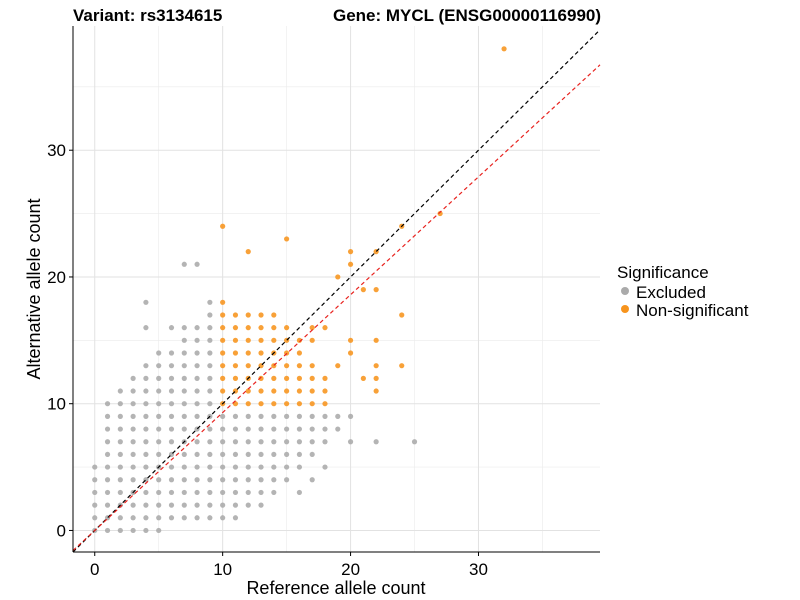 The image size is (800, 600). I want to click on legend-item-excluded: Excluded, so click(663, 292).